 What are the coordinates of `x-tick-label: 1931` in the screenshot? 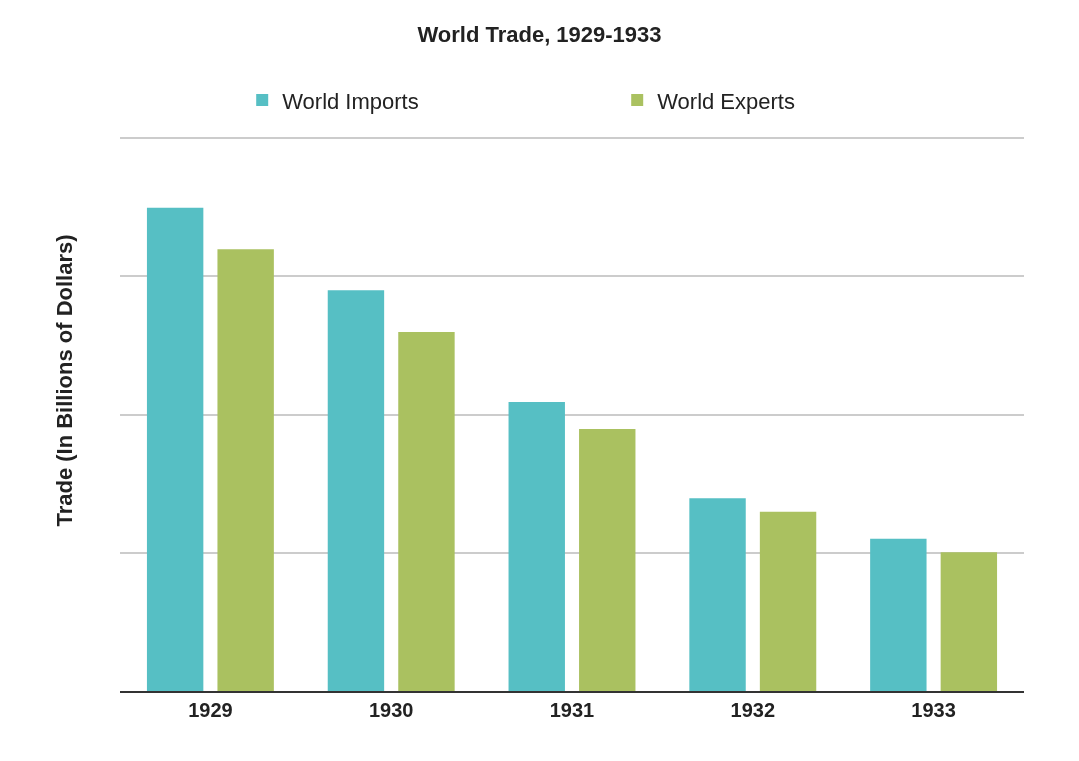 It's located at (572, 710).